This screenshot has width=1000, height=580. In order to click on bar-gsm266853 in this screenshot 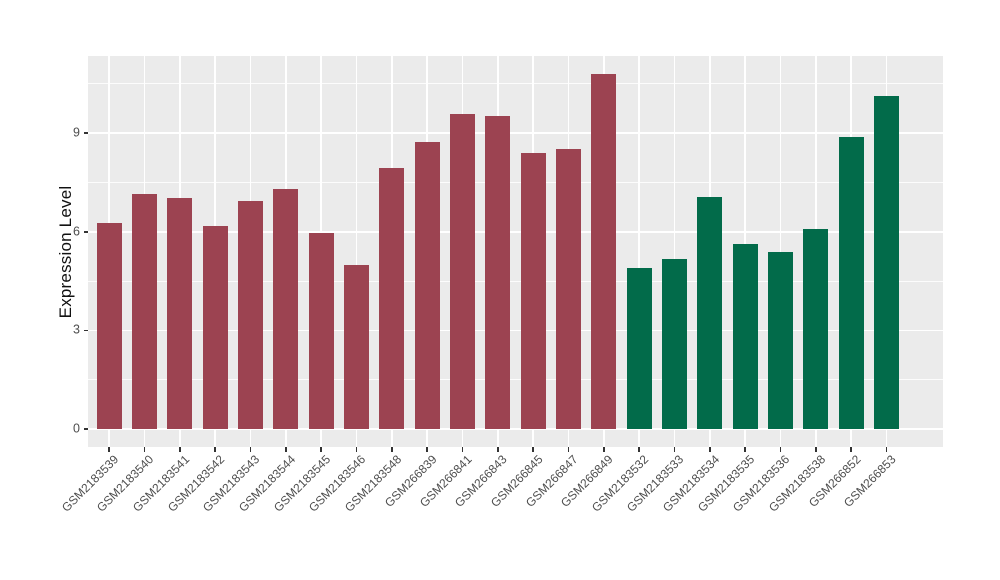, I will do `click(886, 262)`.